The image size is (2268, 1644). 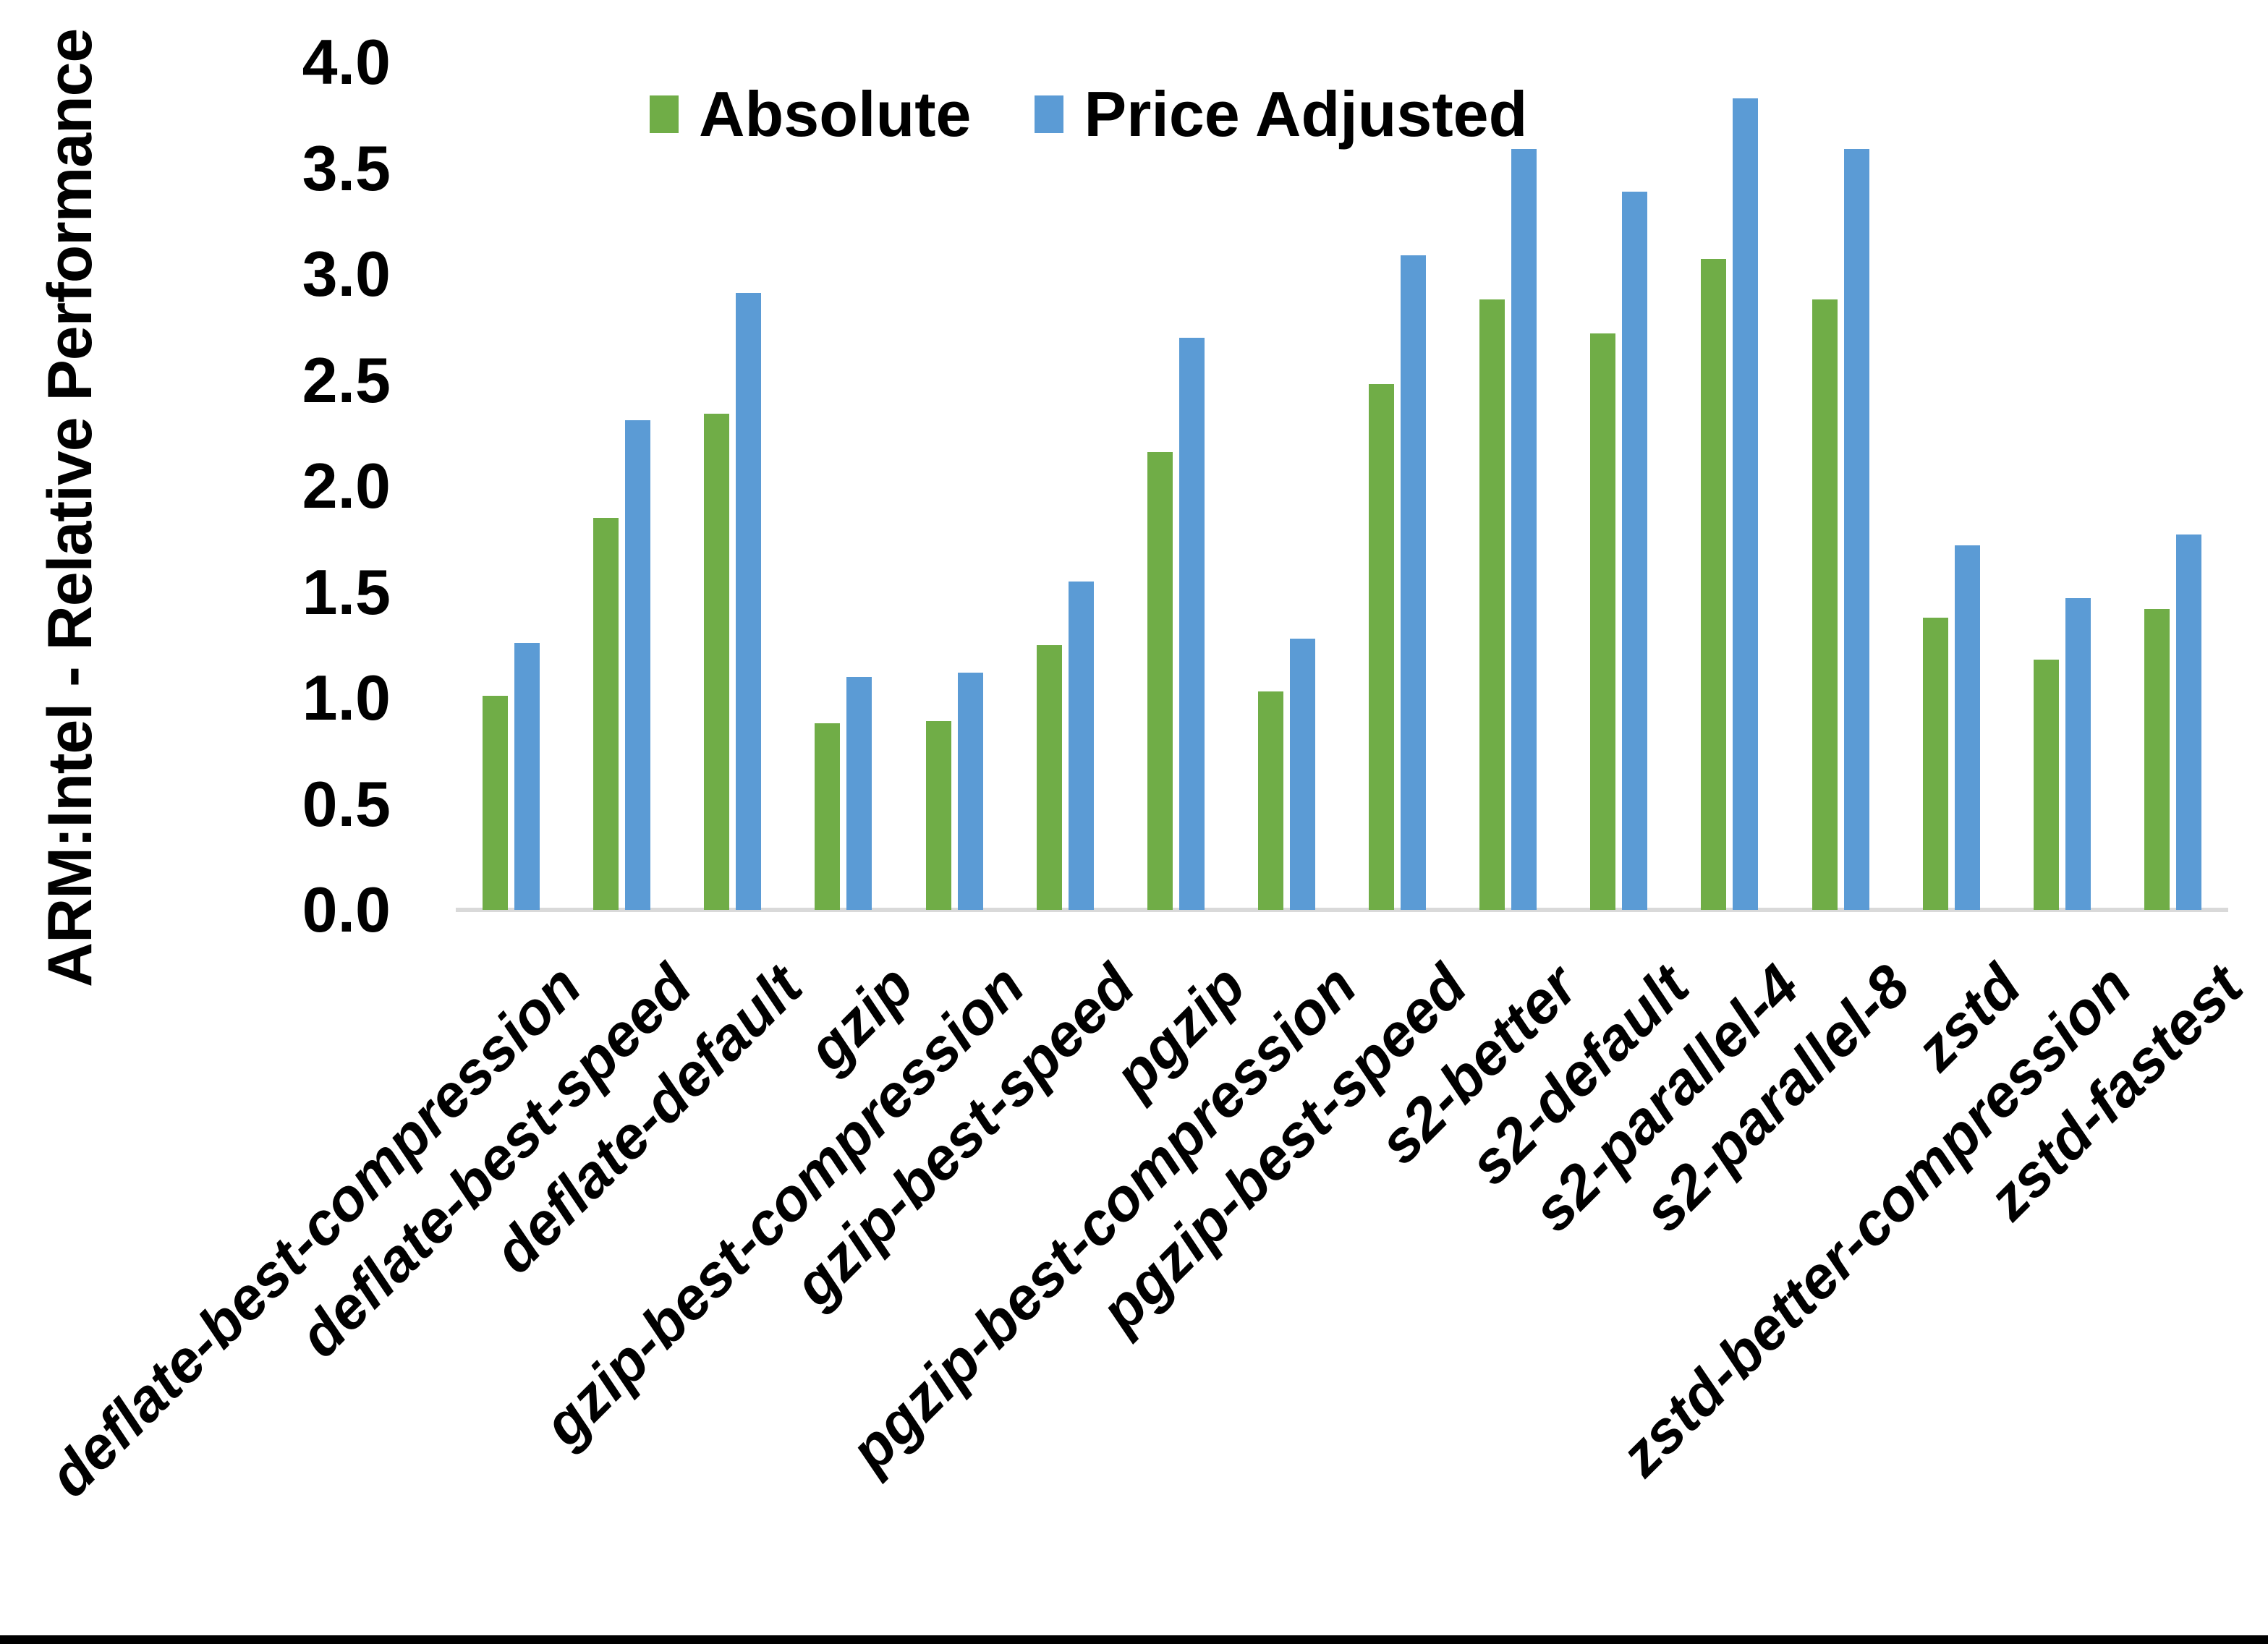 I want to click on y-tick-label: 2.5, so click(x=346, y=380).